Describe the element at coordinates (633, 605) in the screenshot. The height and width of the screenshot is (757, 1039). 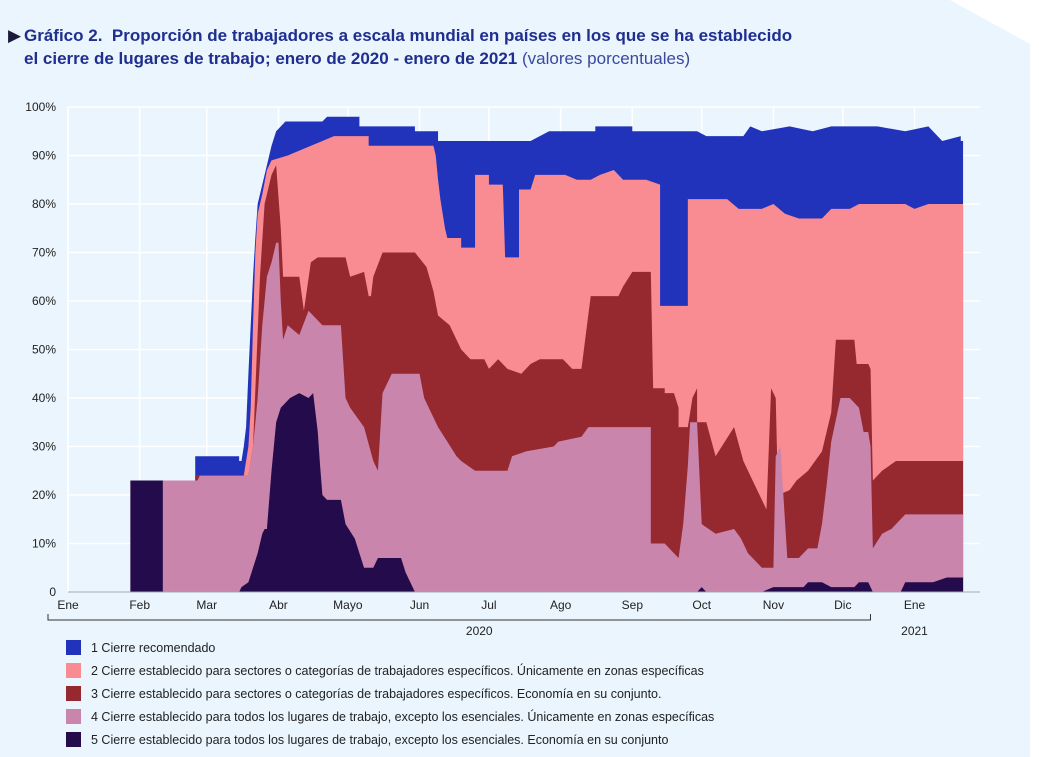
I see `x-tick-label: Sep` at that location.